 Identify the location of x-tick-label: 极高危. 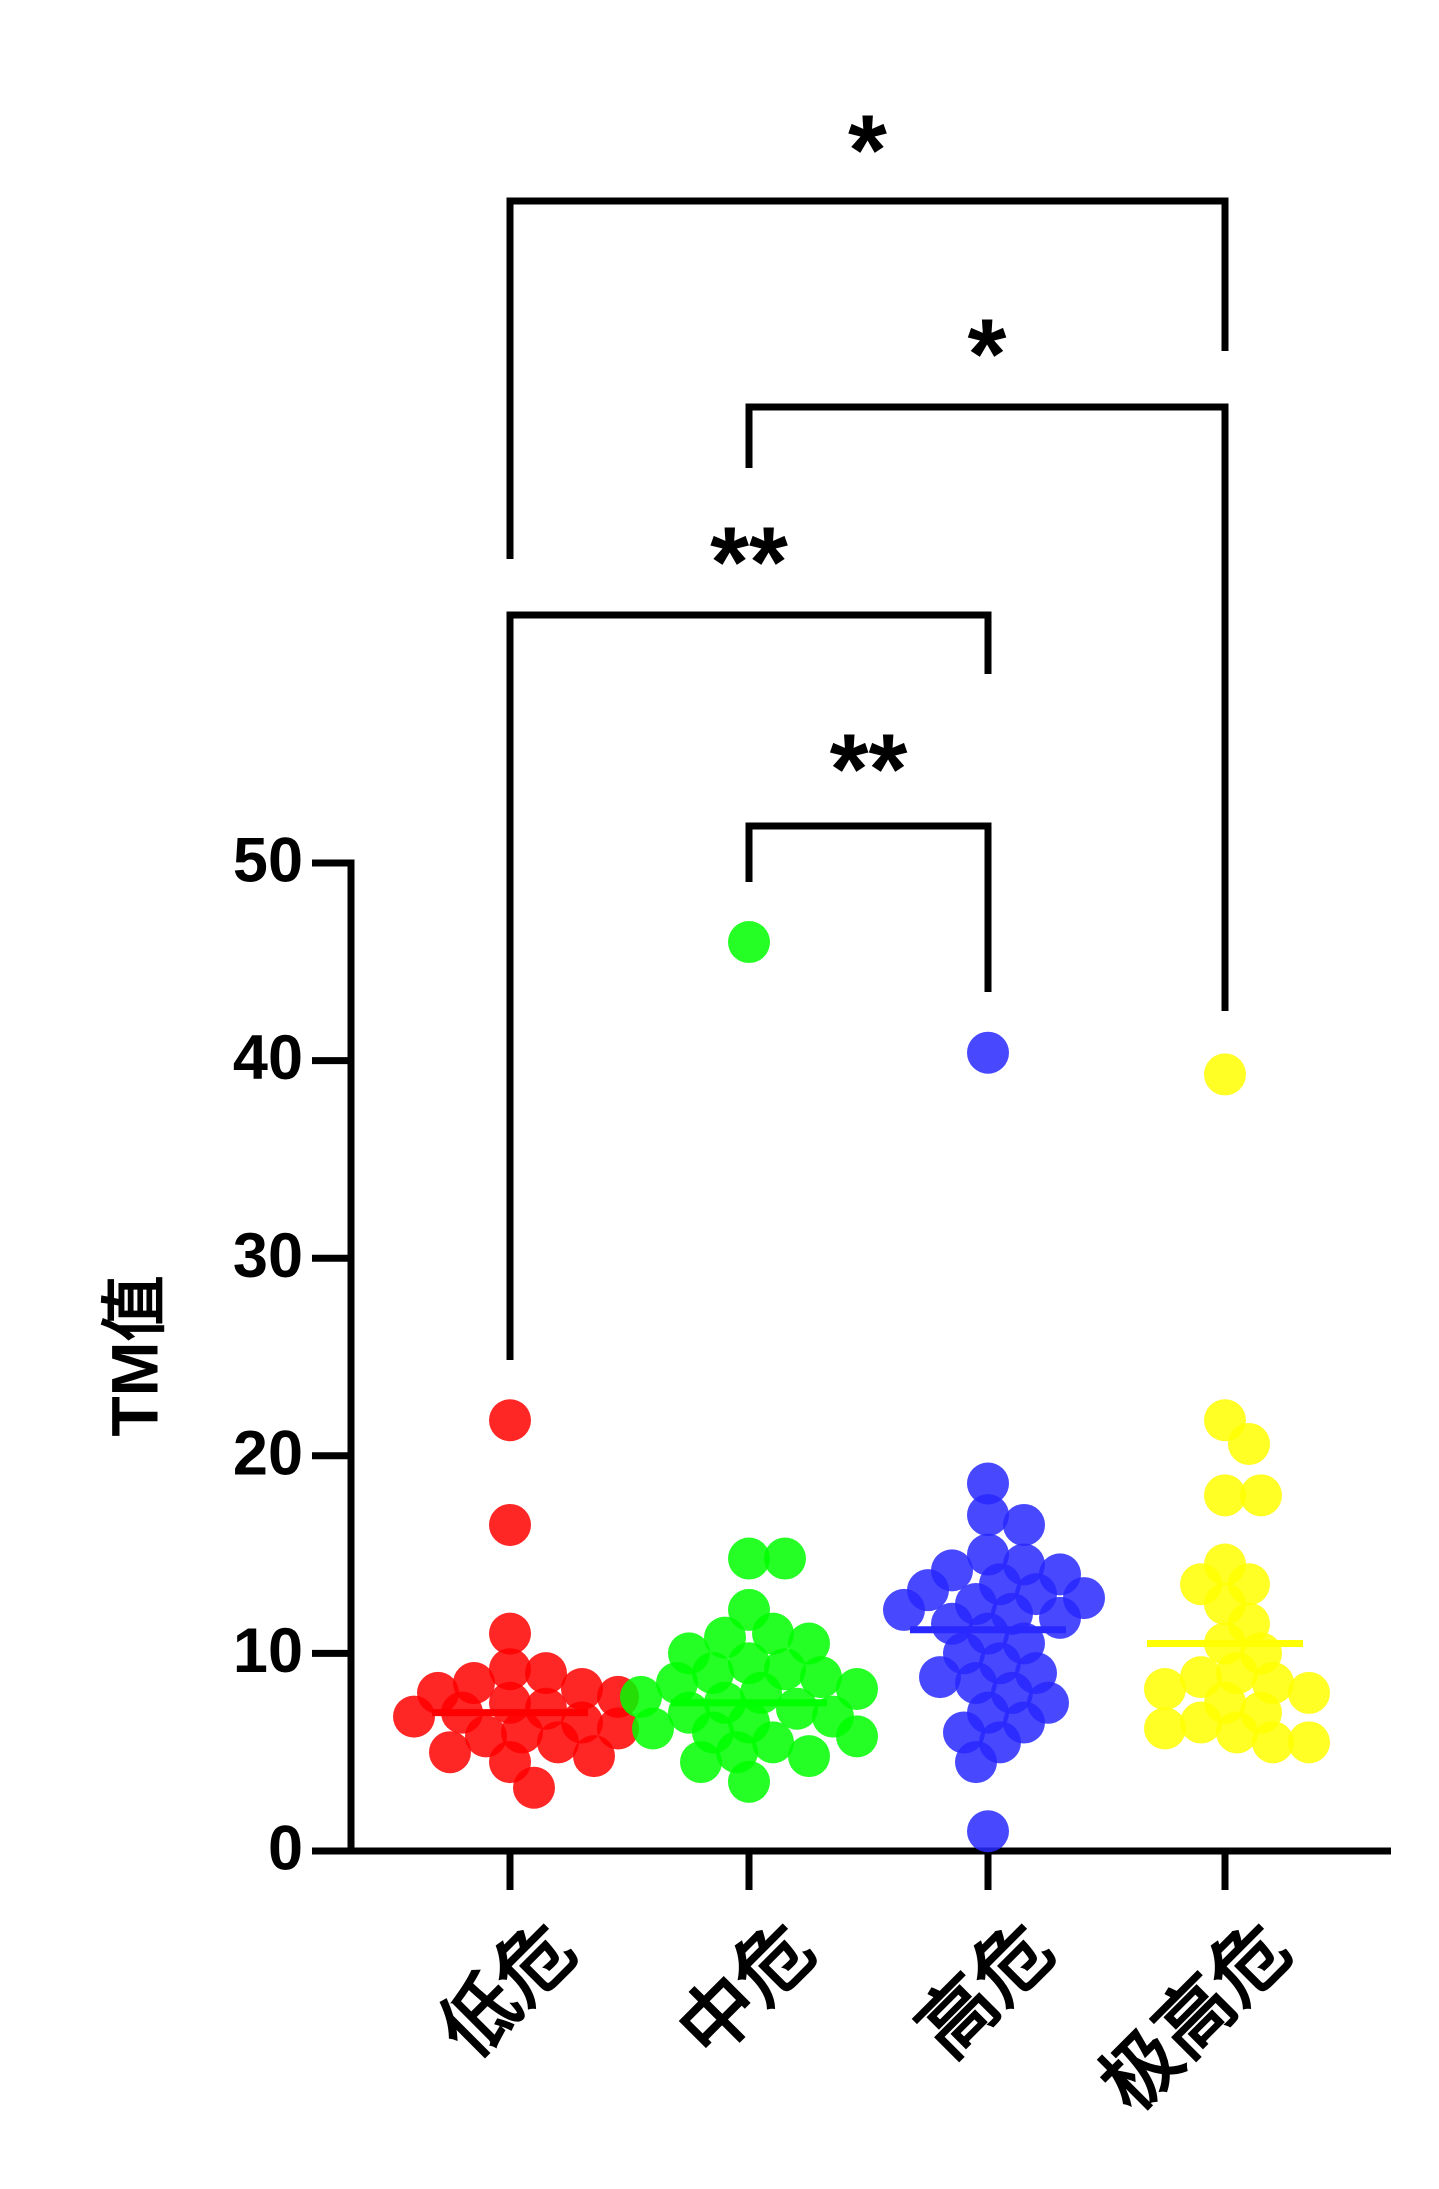
(1195, 2016).